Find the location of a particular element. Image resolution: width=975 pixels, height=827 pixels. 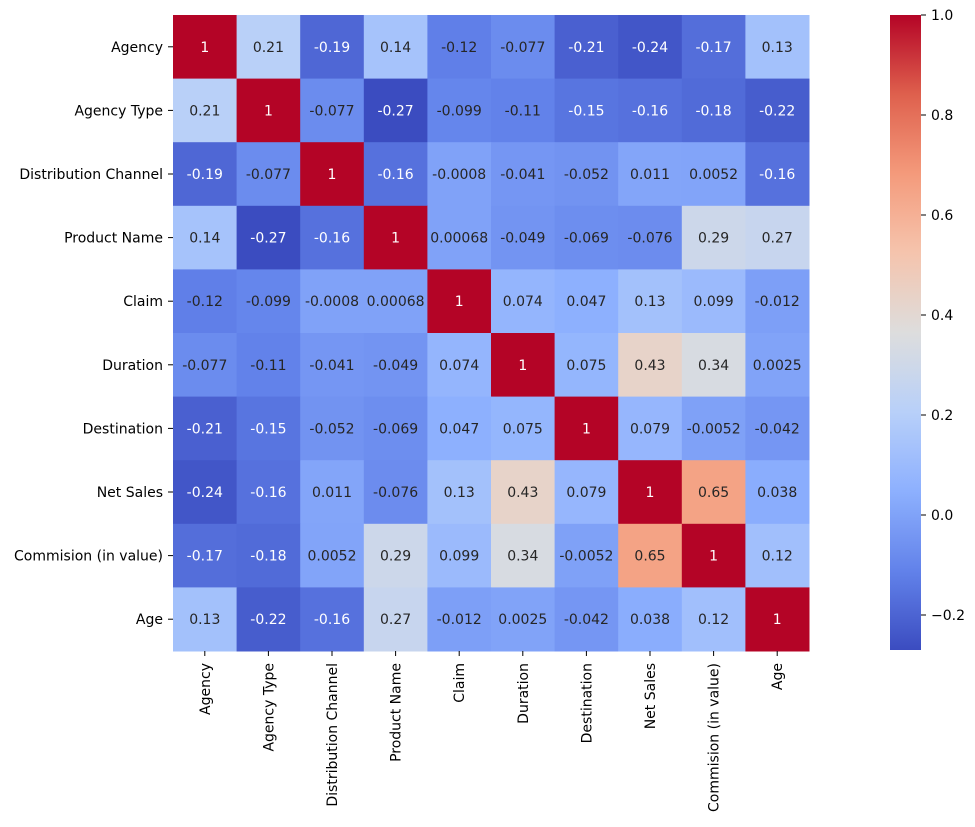

y-tick-label: Product Name is located at coordinates (113, 239).